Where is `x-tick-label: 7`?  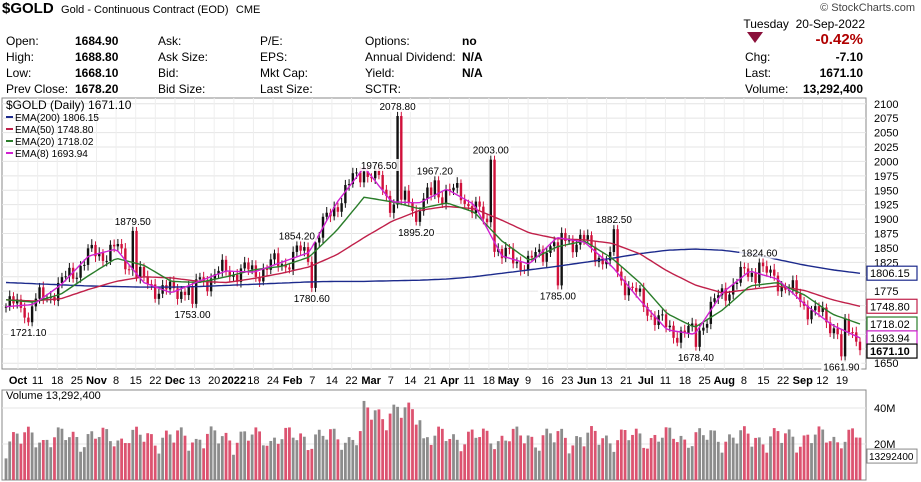
x-tick-label: 7 is located at coordinates (312, 381).